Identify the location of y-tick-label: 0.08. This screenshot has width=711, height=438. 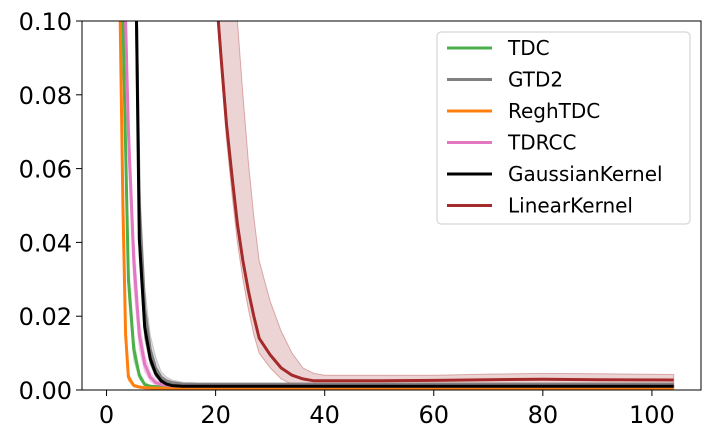
(45, 96).